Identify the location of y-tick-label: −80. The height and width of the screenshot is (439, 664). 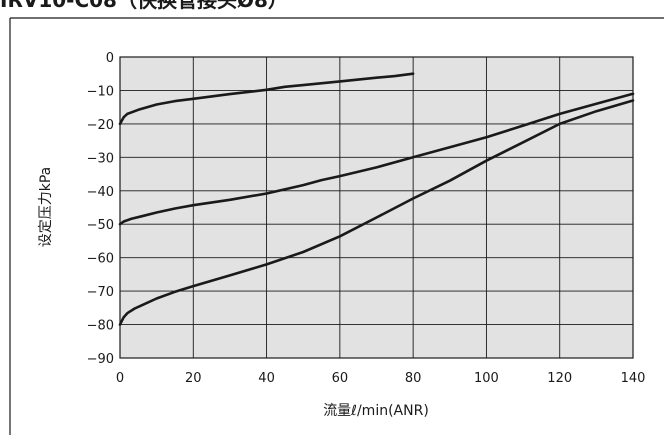
(100, 326).